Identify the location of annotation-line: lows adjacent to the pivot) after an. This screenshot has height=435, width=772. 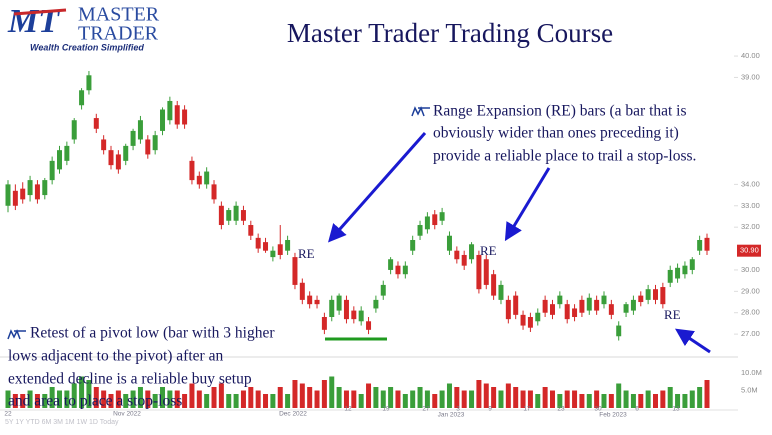
(115, 356).